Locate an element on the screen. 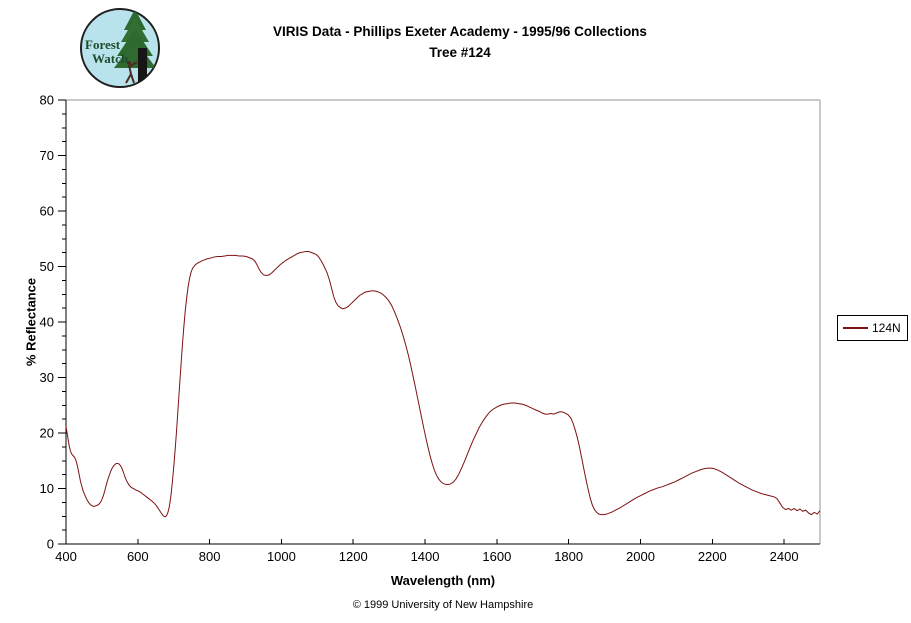  x-tick-label: 1000 is located at coordinates (281, 556).